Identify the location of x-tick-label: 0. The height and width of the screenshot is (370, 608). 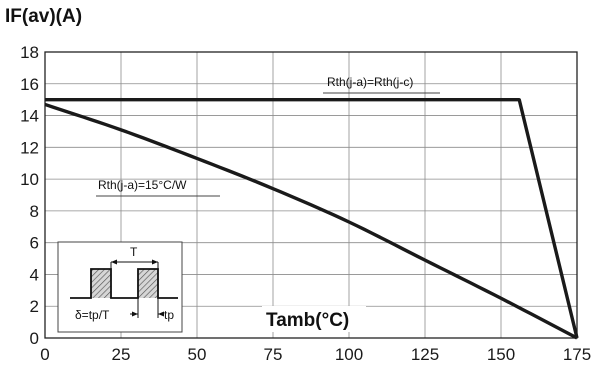
(44, 354).